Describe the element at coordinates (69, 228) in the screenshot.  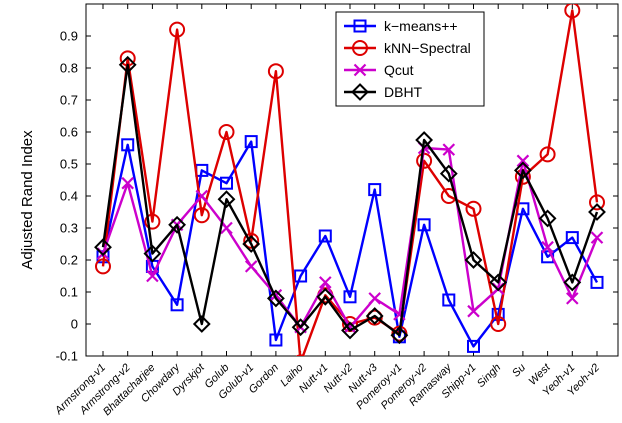
I see `y-tick-label: 0.3` at that location.